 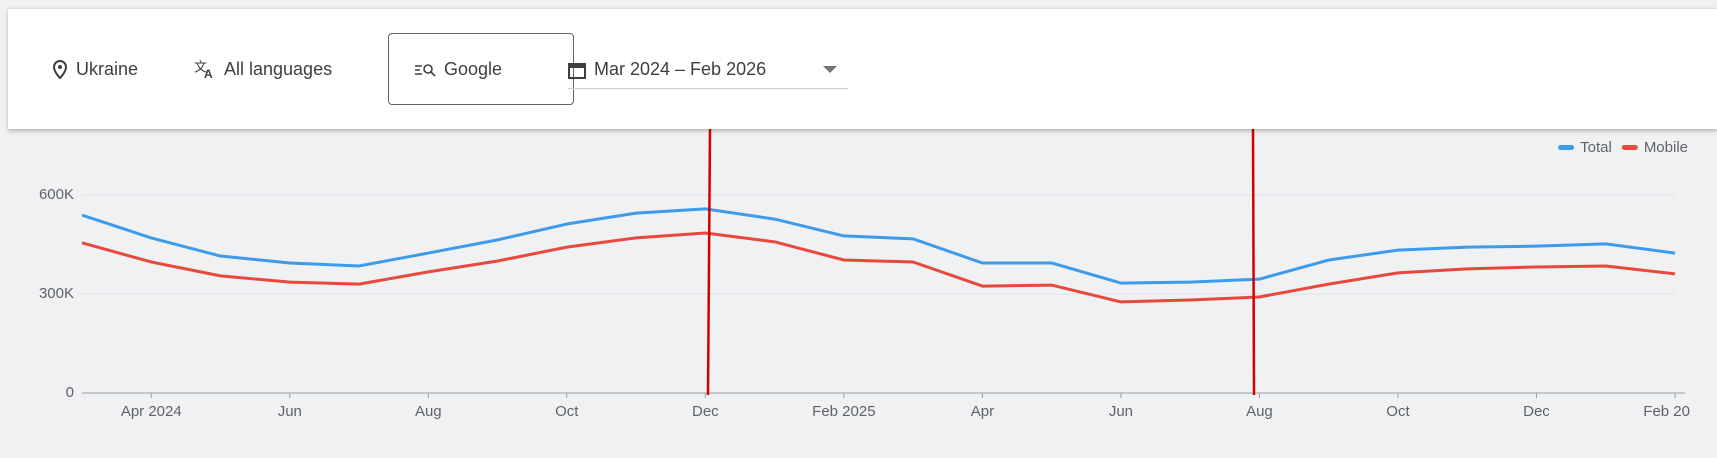 I want to click on search-type-box, so click(x=481, y=69).